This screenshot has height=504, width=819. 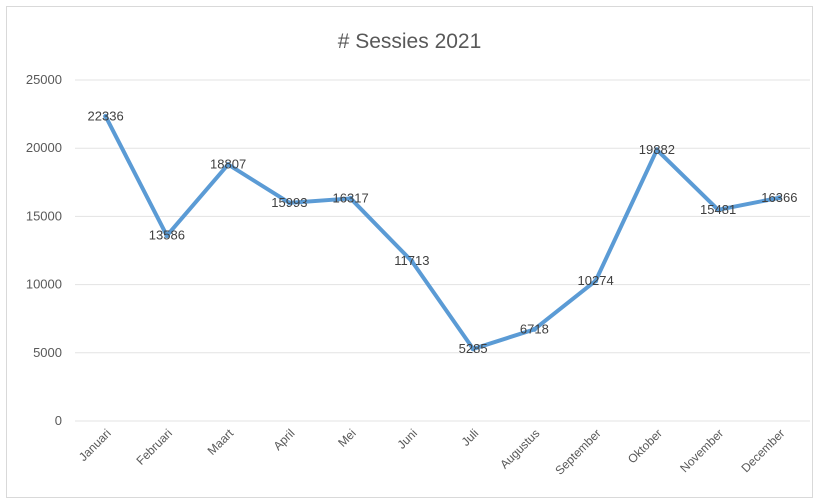 What do you see at coordinates (44, 250) in the screenshot?
I see `y-axis-ticks: 0 5000 10000 15000 20000 25000` at bounding box center [44, 250].